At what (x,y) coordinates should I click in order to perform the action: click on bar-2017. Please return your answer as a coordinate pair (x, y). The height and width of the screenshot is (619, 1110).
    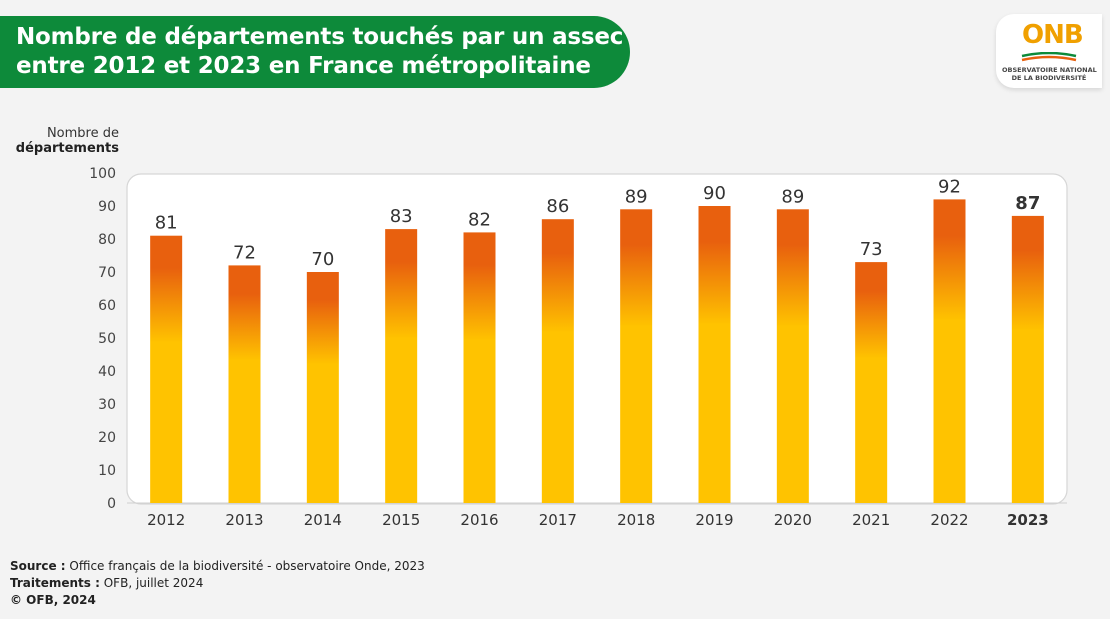
    Looking at the image, I should click on (557, 361).